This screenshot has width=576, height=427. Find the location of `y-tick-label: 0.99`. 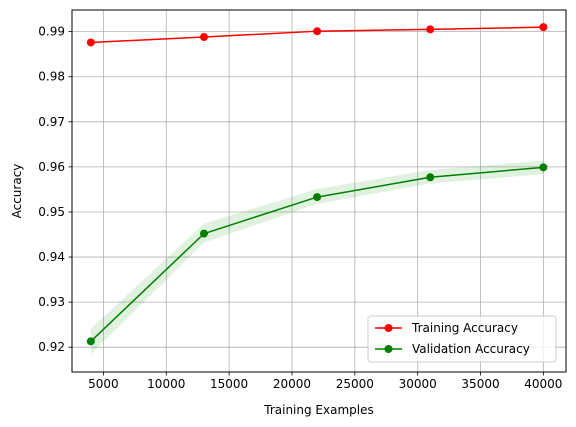

y-tick-label: 0.99 is located at coordinates (51, 32).